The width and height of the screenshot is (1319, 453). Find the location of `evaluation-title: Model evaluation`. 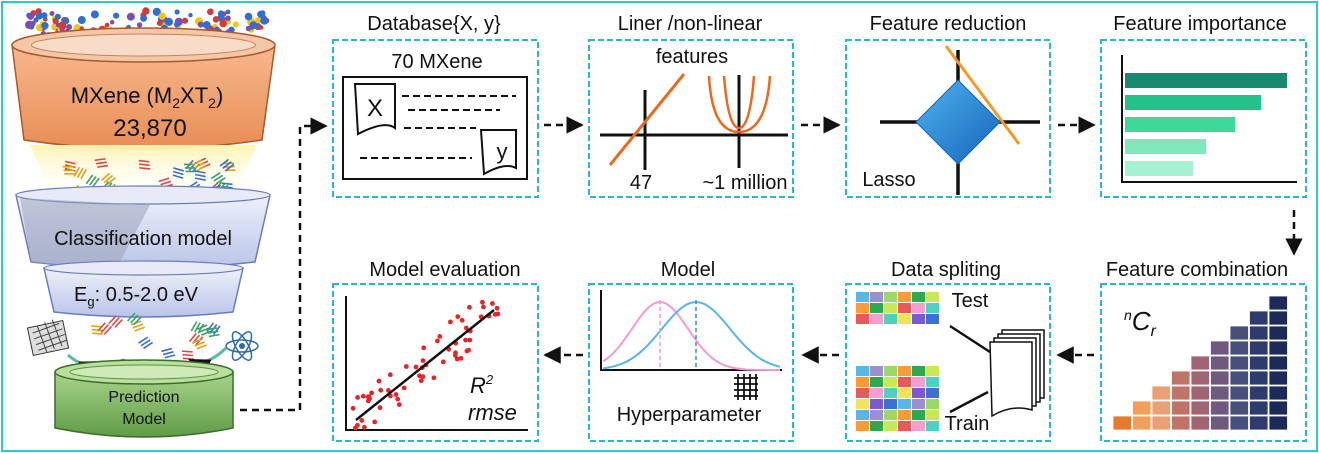

evaluation-title: Model evaluation is located at coordinates (444, 270).